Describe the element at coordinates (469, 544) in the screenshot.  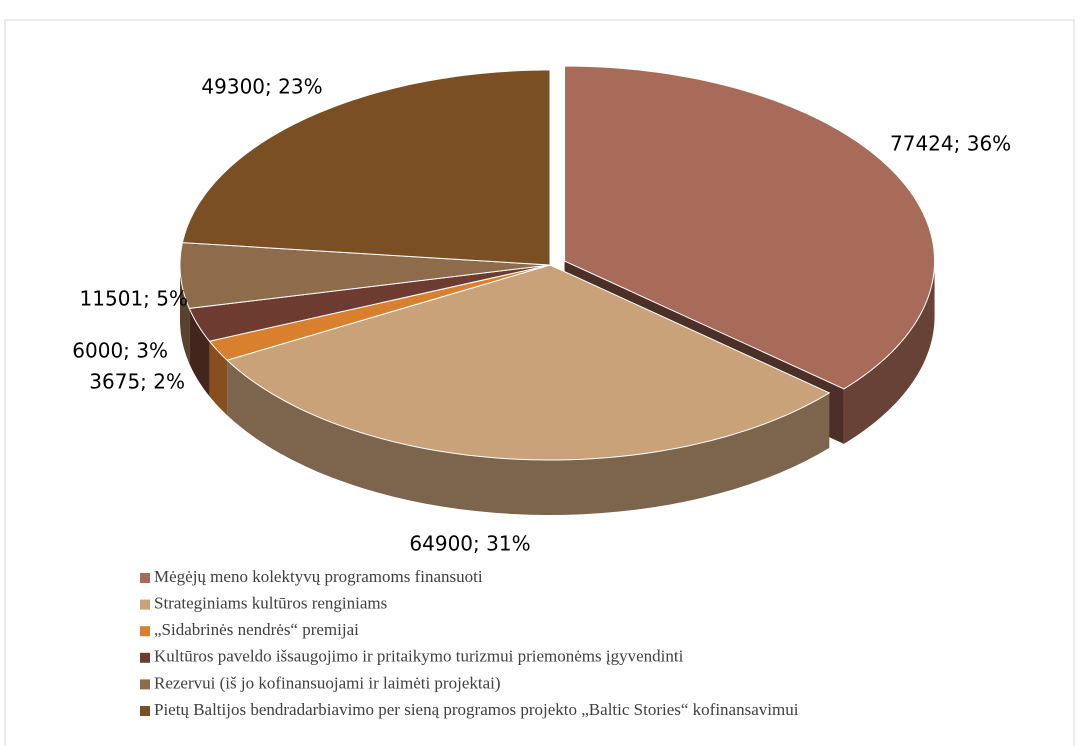
I see `data-label: 64900; 31%` at that location.